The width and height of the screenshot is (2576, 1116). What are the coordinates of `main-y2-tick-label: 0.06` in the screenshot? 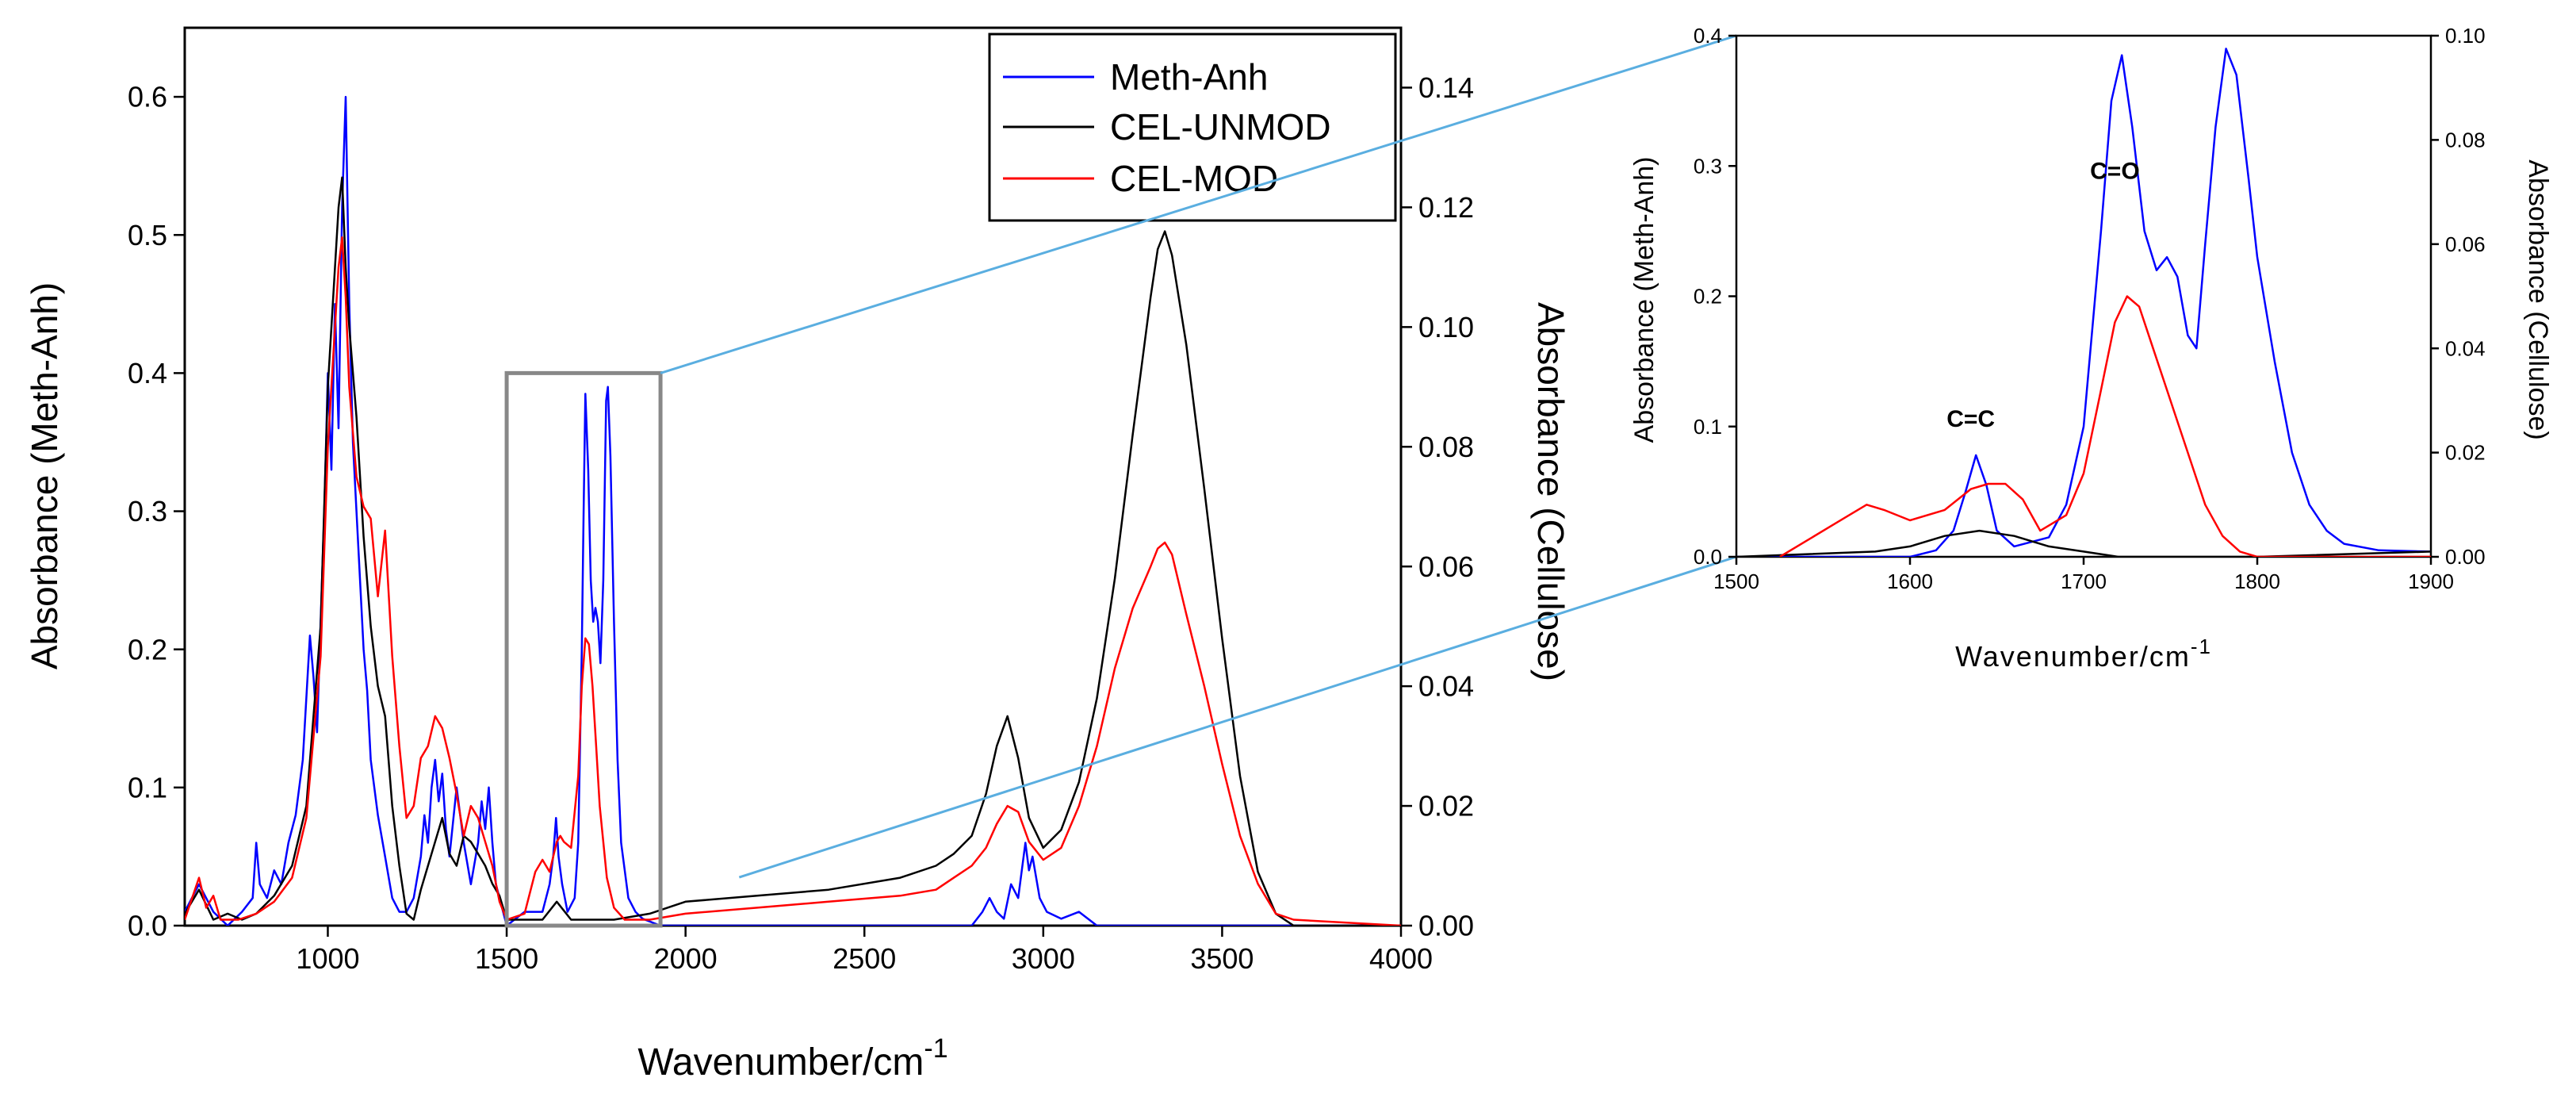 It's located at (1446, 566).